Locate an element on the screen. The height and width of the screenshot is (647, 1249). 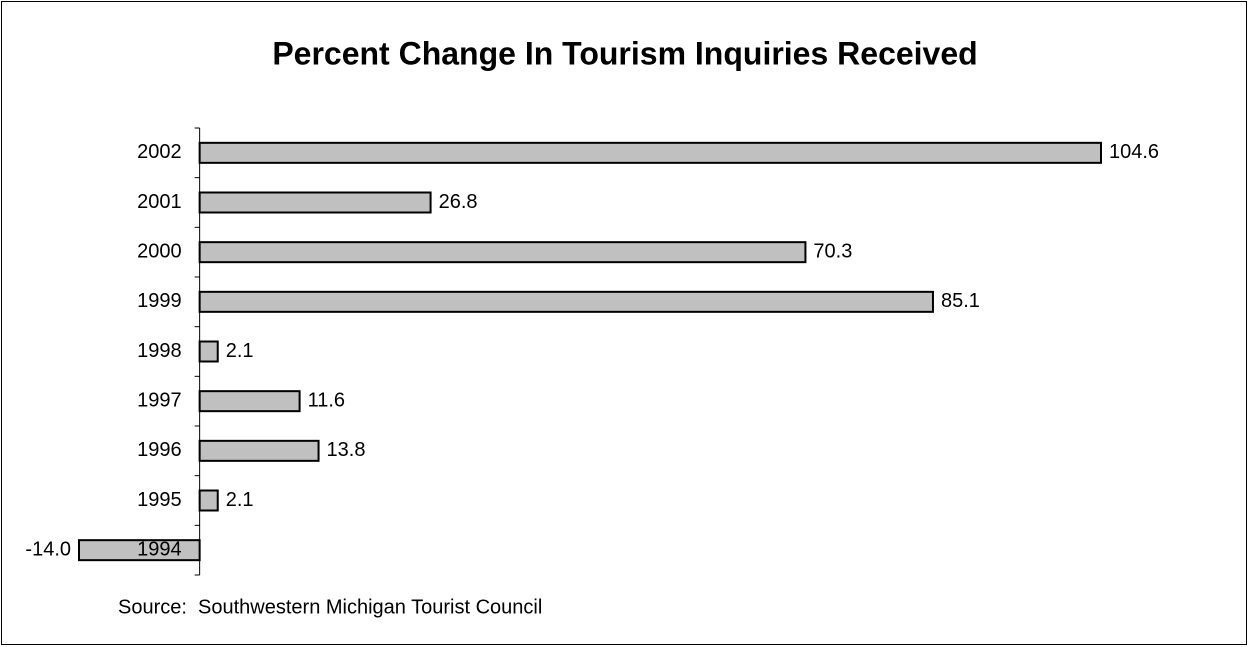
category-label: 1996 is located at coordinates (159, 450).